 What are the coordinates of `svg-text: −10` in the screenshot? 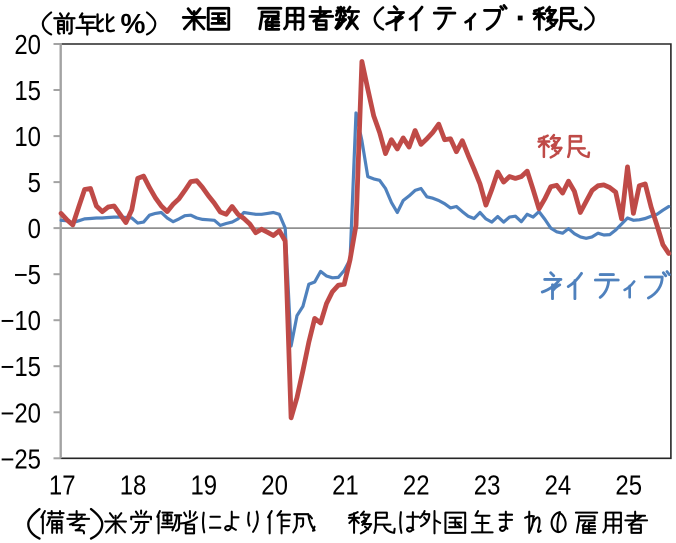 It's located at (20, 322).